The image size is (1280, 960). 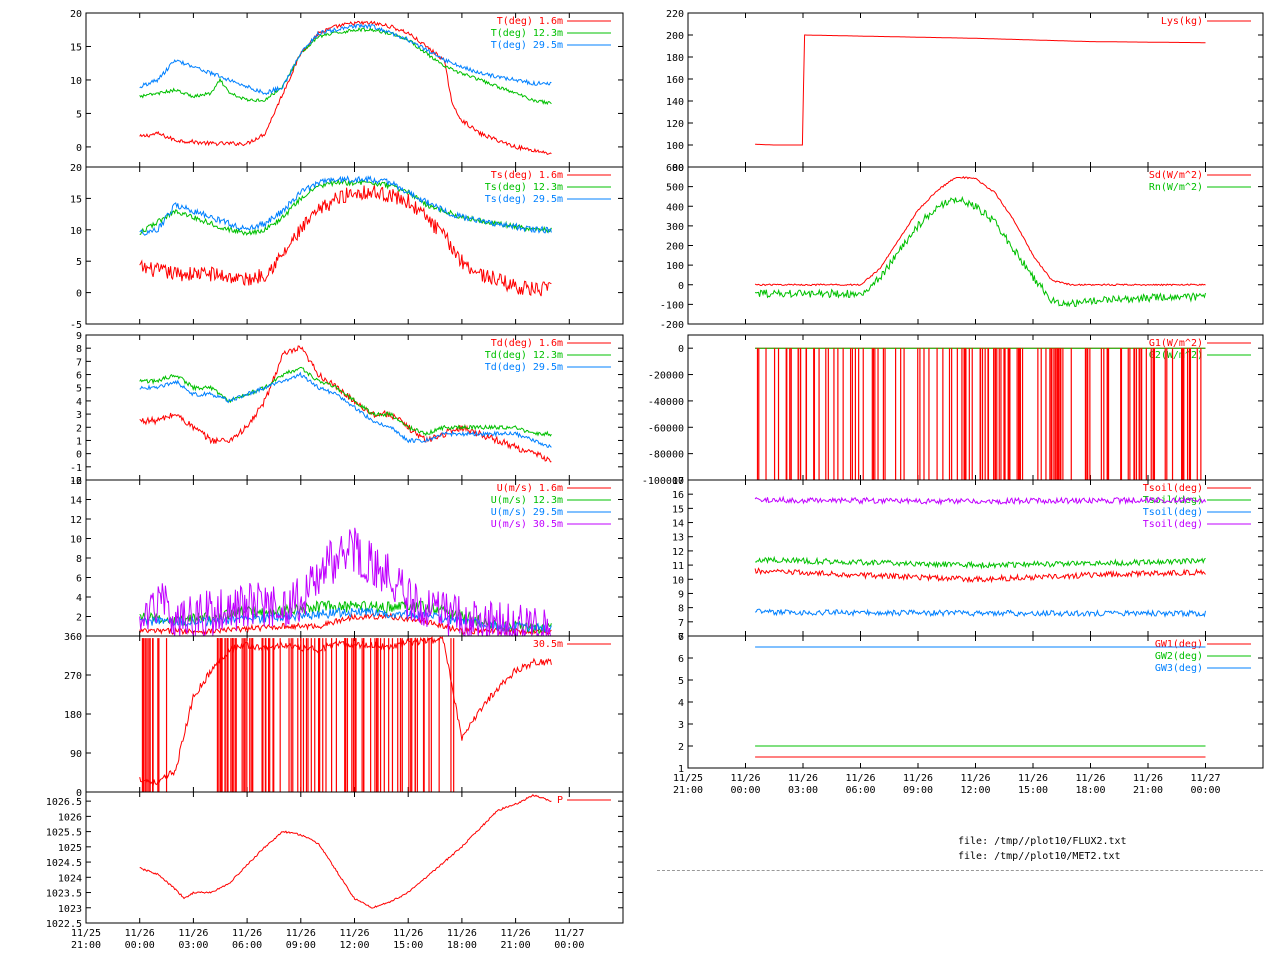 I want to click on y-tick-label: 1025, so click(x=70, y=848).